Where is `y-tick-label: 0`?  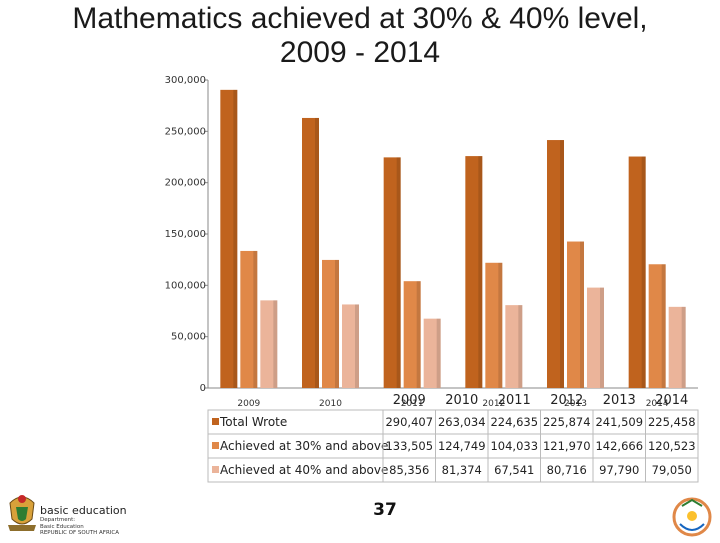 y-tick-label: 0 is located at coordinates (203, 388).